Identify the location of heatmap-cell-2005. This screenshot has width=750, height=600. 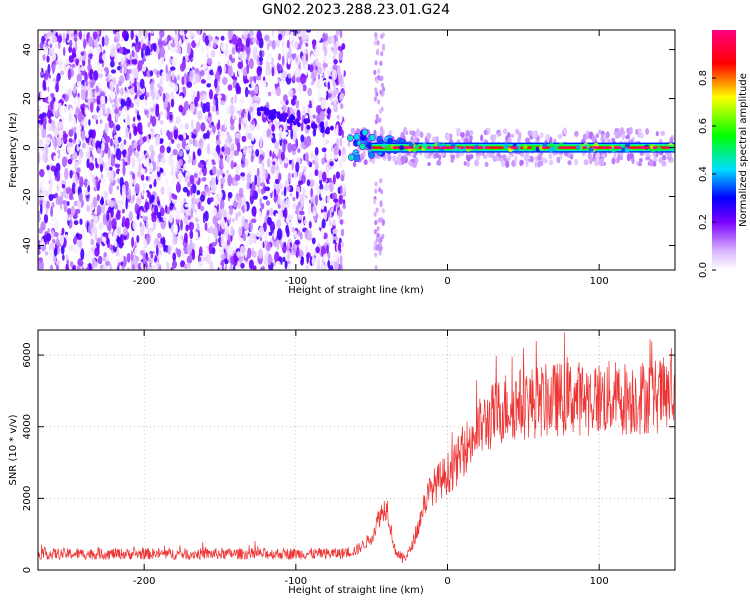
(66, 226).